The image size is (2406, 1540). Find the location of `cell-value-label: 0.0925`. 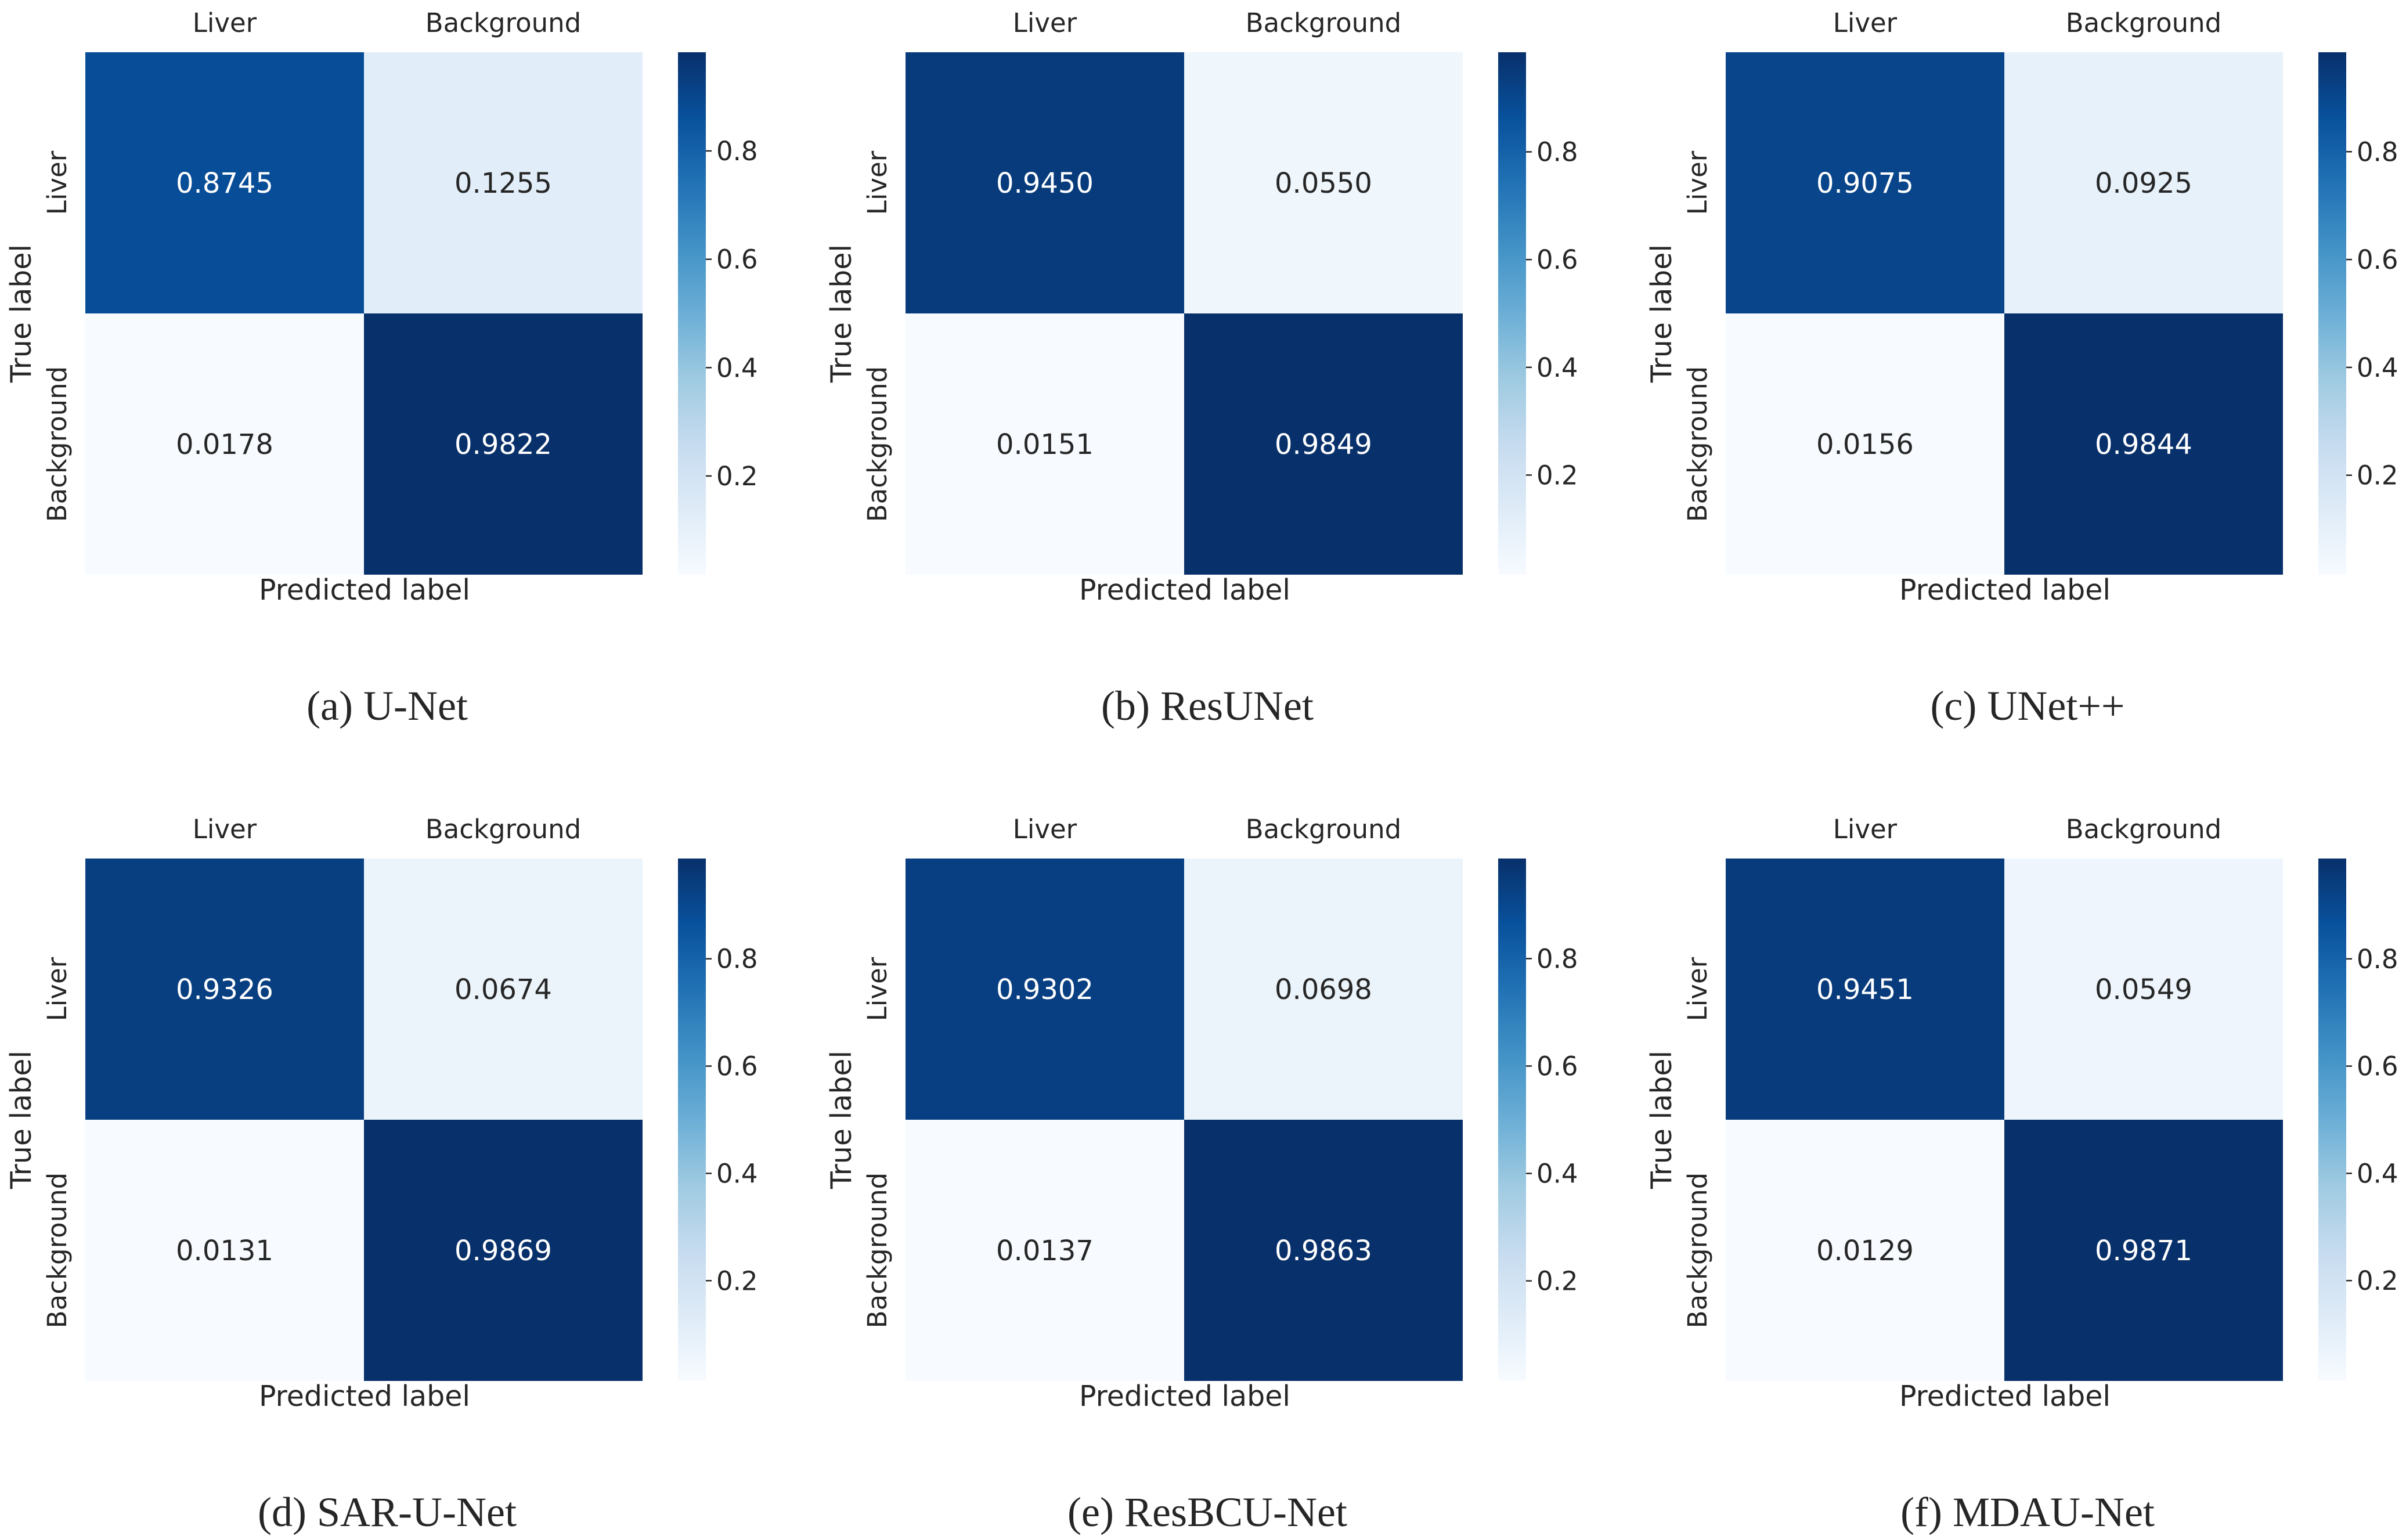

cell-value-label: 0.0925 is located at coordinates (2143, 183).